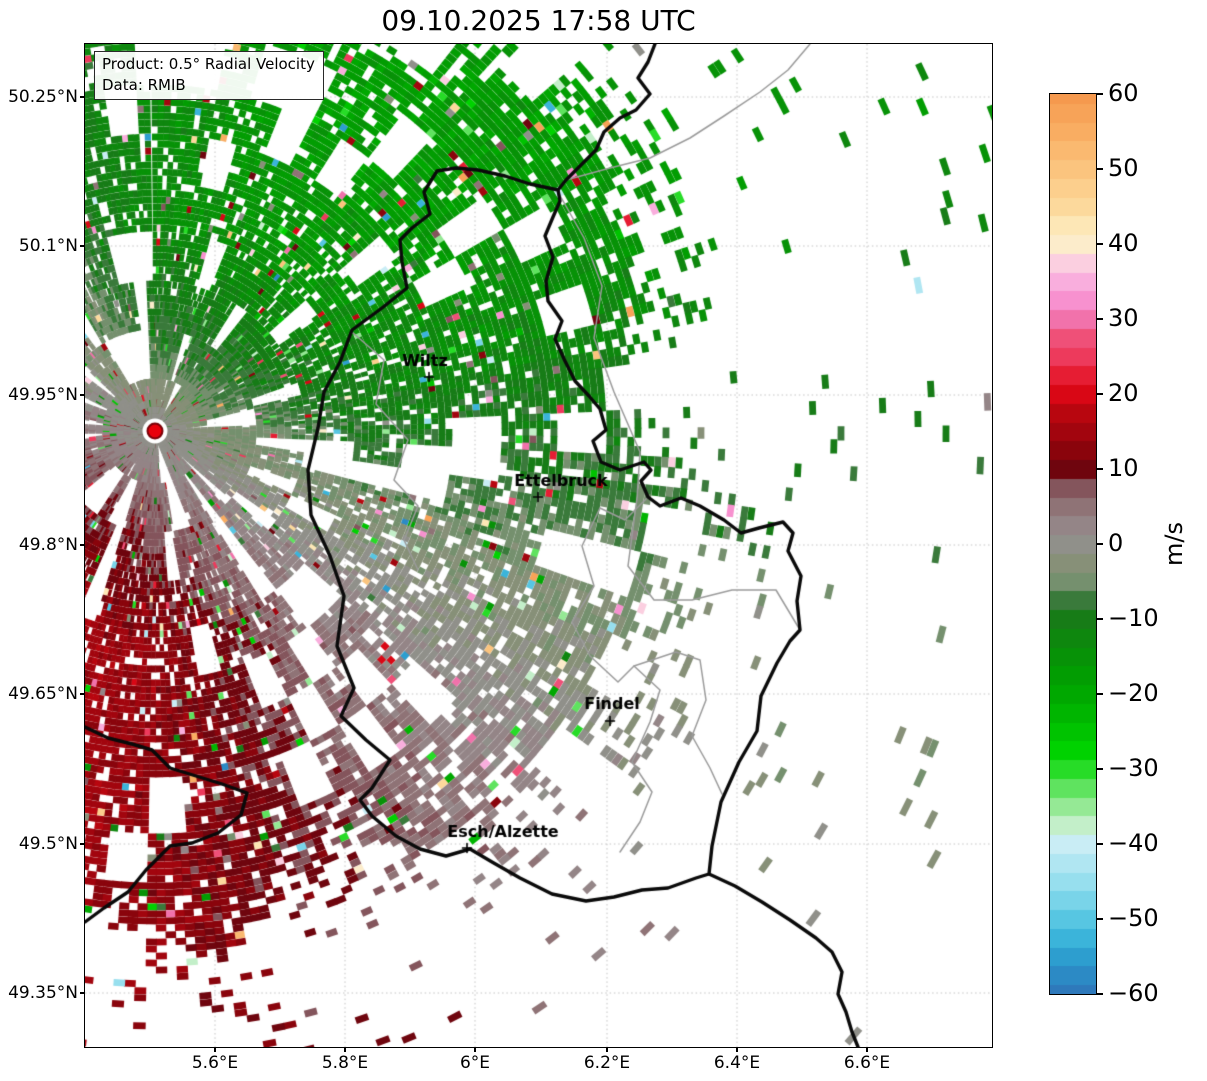 This screenshot has height=1081, width=1207. What do you see at coordinates (144, 85) in the screenshot?
I see `data-source-line: Data: RMIB` at bounding box center [144, 85].